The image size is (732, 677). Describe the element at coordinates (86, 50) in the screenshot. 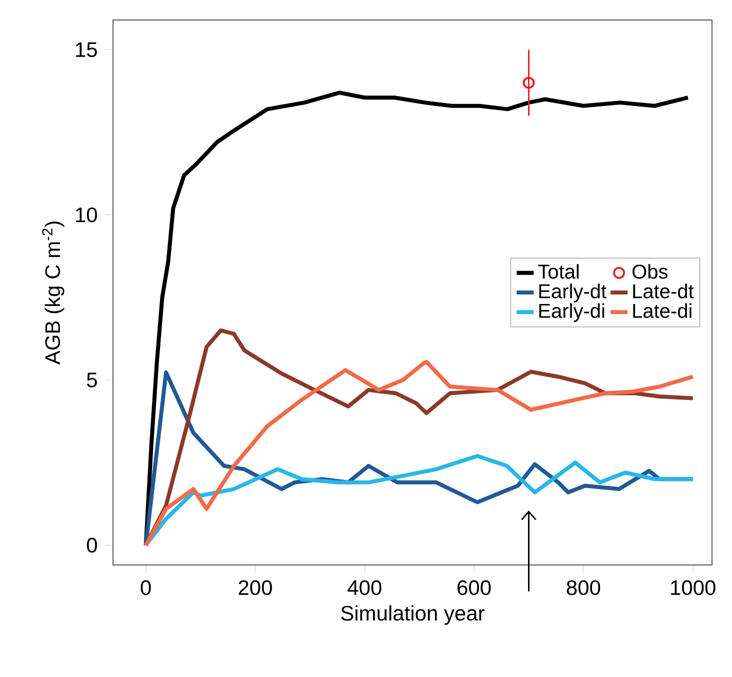

I see `y-tick-label: 15` at that location.